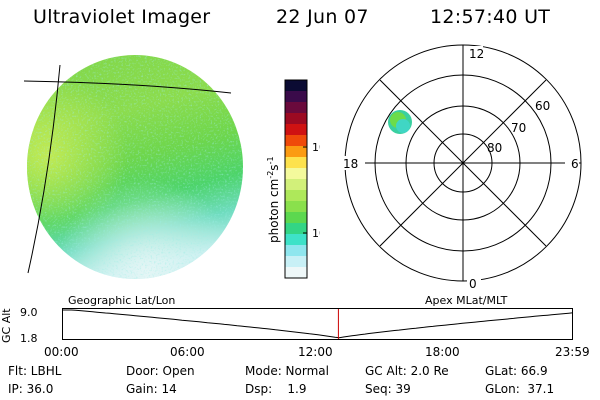 The height and width of the screenshot is (400, 600). I want to click on door-status: Door: Open, so click(160, 371).